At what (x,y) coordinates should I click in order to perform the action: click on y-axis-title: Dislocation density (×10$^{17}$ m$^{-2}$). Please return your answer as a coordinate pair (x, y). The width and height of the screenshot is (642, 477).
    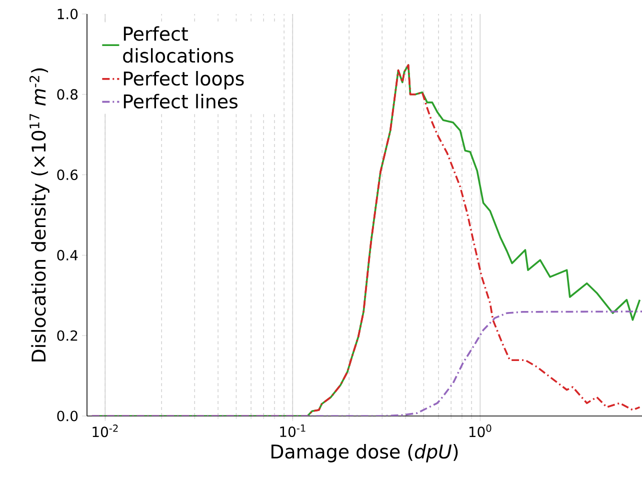
    Looking at the image, I should click on (39, 215).